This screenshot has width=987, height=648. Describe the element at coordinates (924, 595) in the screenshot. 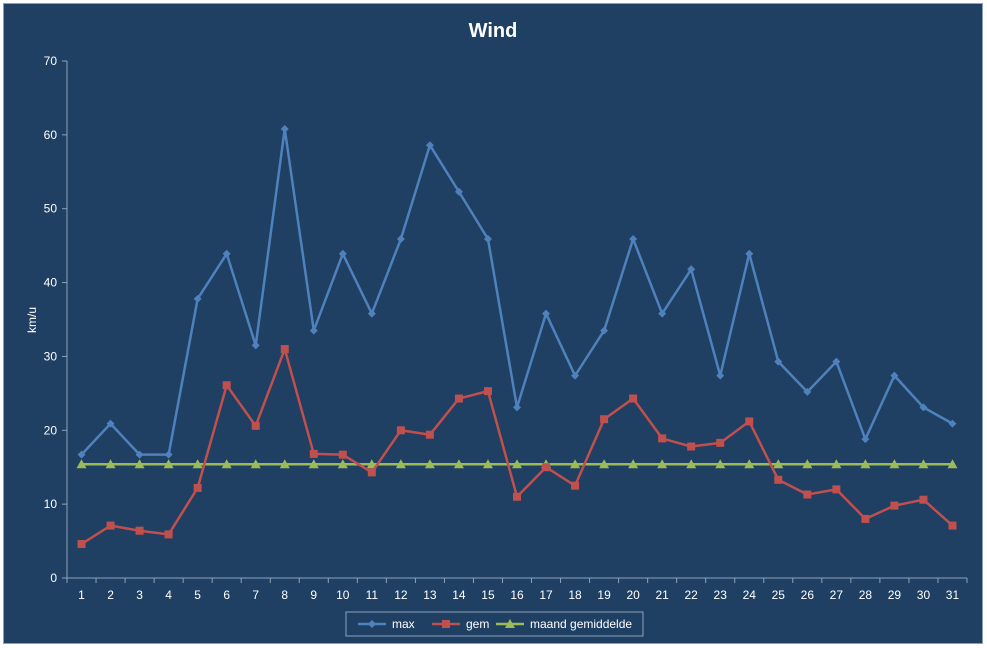

I see `x-tick-label: 30` at that location.